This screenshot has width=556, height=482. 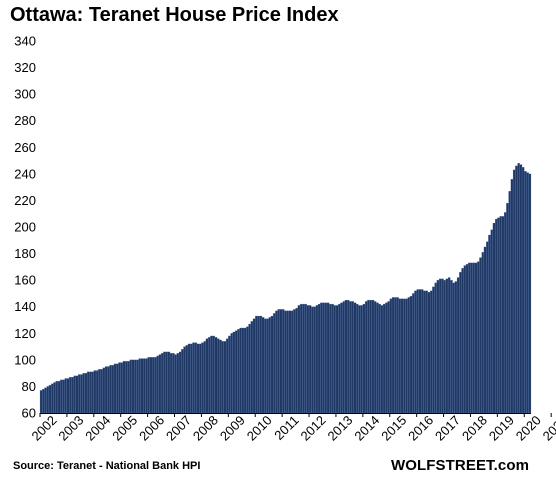 What do you see at coordinates (174, 15) in the screenshot?
I see `chart-title: Ottawa: Teranet House Price Index` at bounding box center [174, 15].